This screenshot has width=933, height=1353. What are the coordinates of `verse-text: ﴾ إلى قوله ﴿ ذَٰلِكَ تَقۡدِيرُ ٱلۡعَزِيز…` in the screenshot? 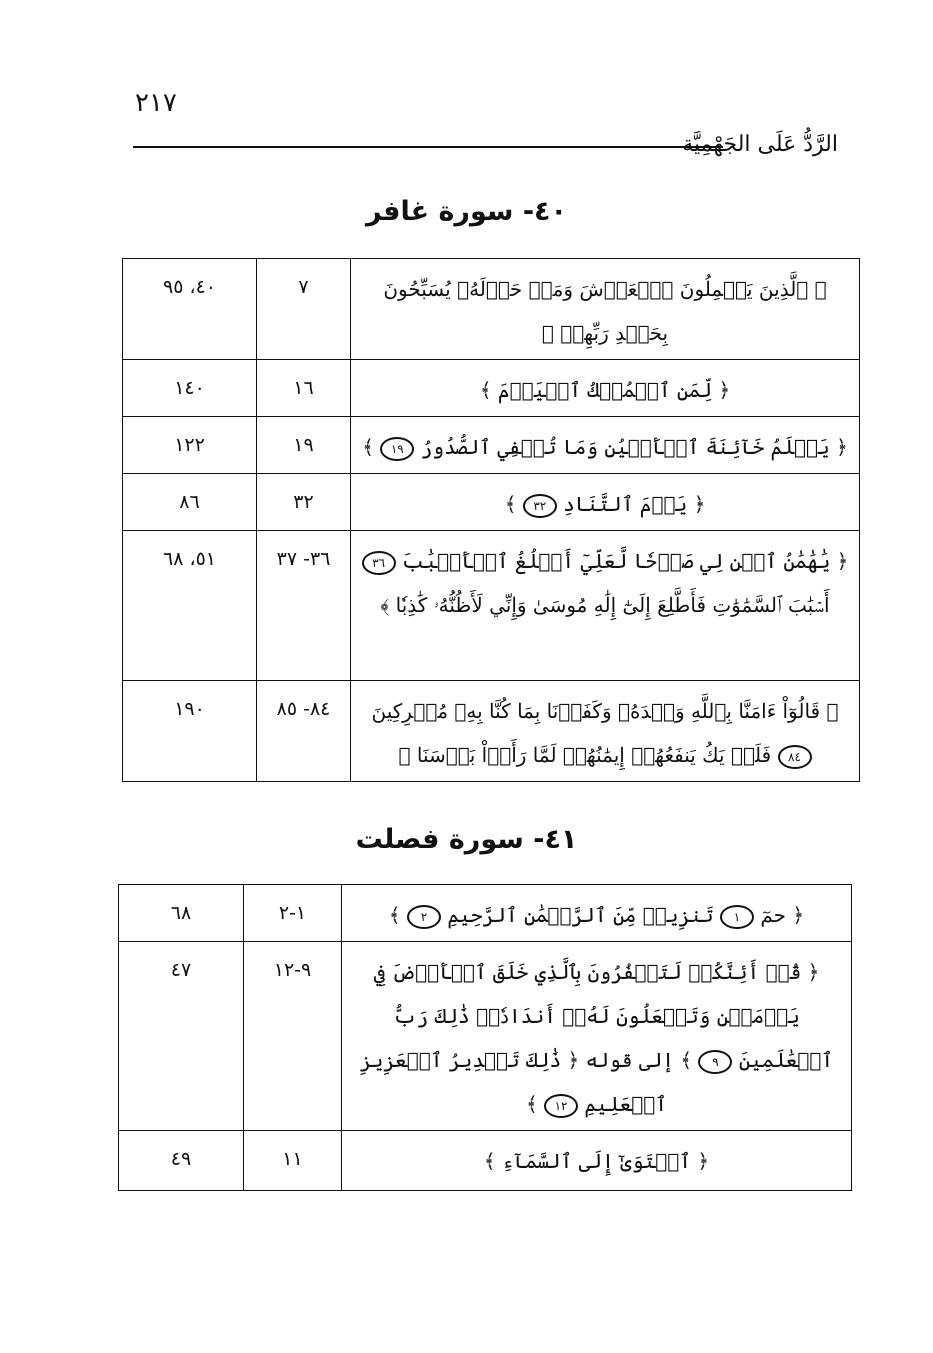 It's located at (526, 1082).